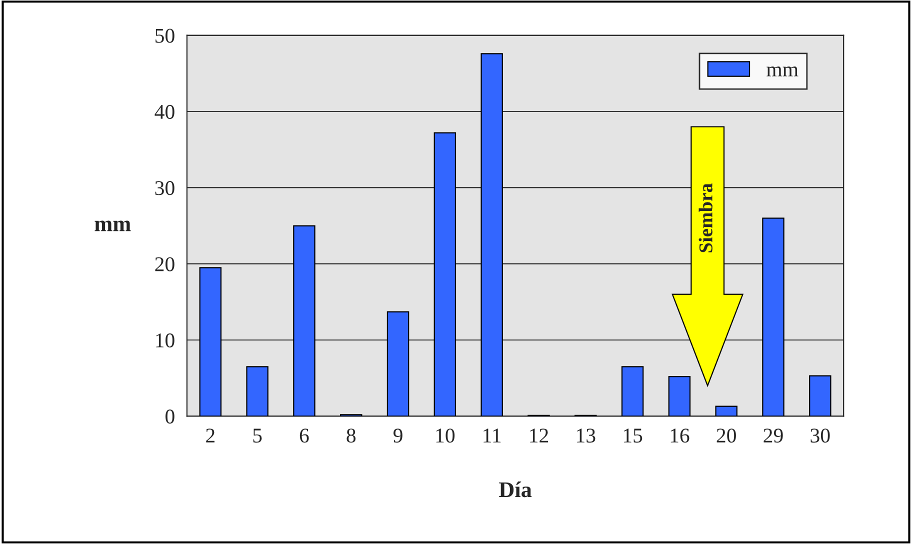  Describe the element at coordinates (782, 71) in the screenshot. I see `legend-label: mm` at that location.